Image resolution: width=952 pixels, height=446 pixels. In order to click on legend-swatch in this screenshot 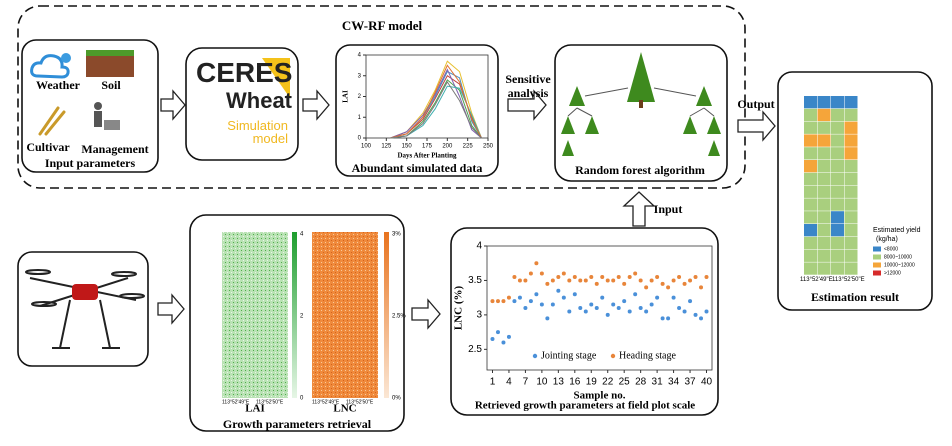, I will do `click(877, 249)`.